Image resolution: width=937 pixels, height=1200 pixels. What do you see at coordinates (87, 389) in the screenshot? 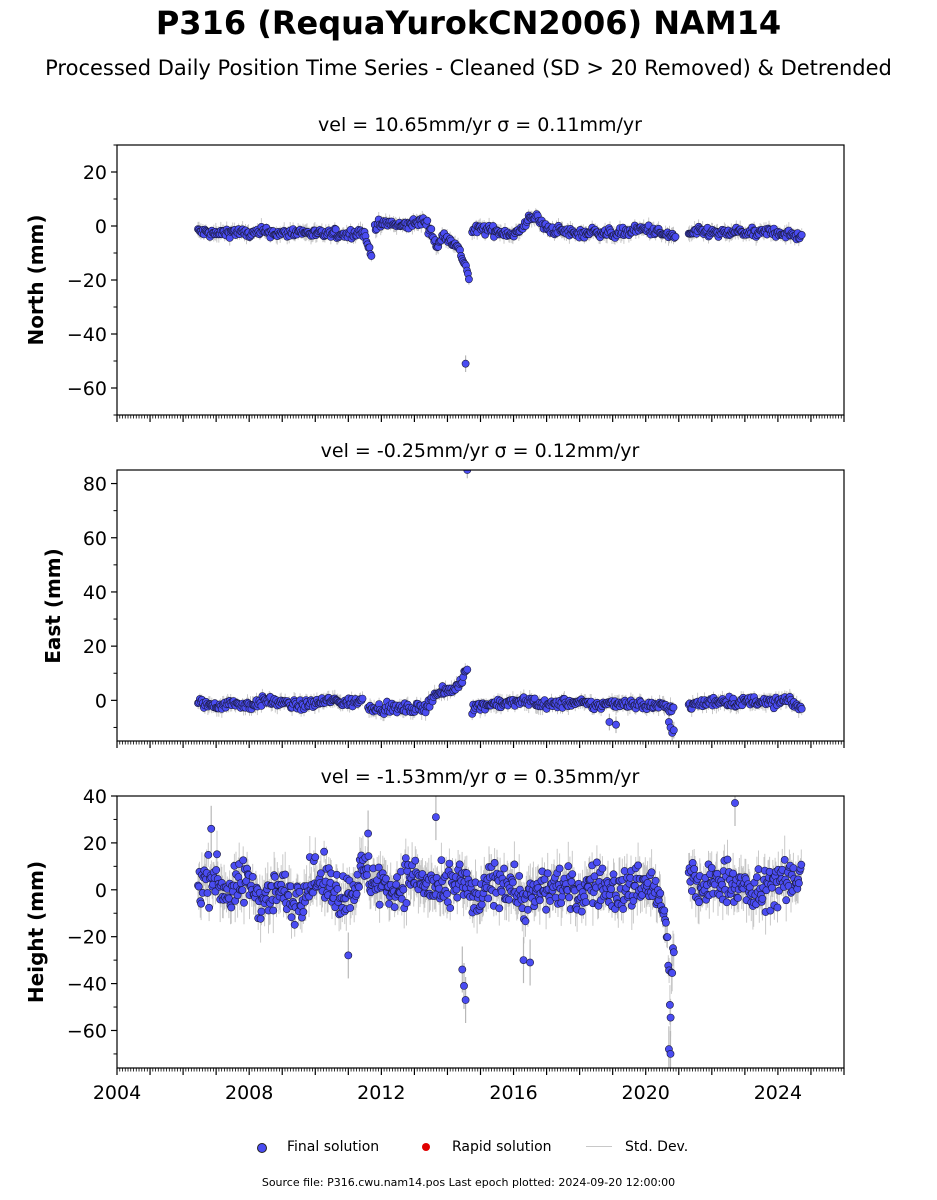
I see `north-y-tick-label: −60` at bounding box center [87, 389].